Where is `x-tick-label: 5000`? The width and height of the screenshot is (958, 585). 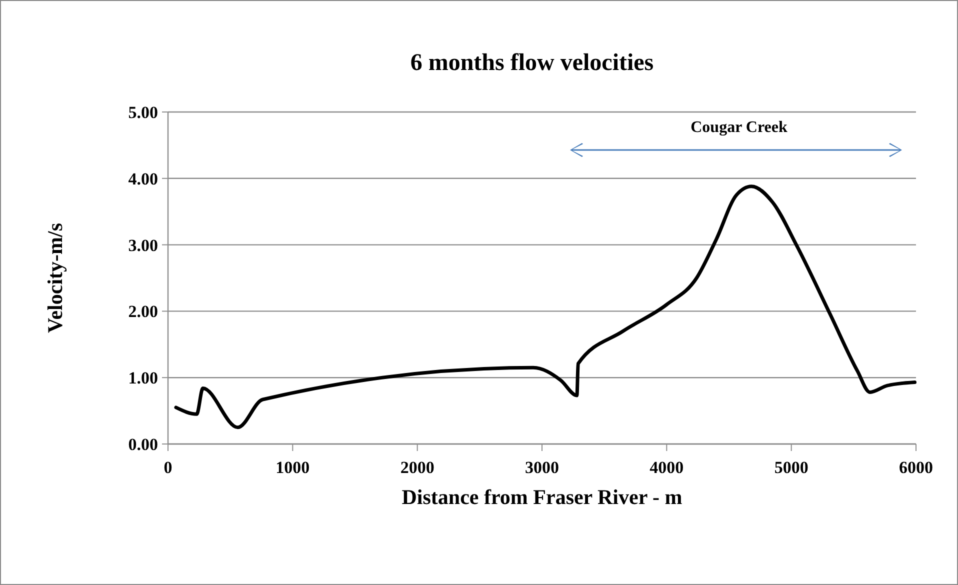
x-tick-label: 5000 is located at coordinates (791, 467).